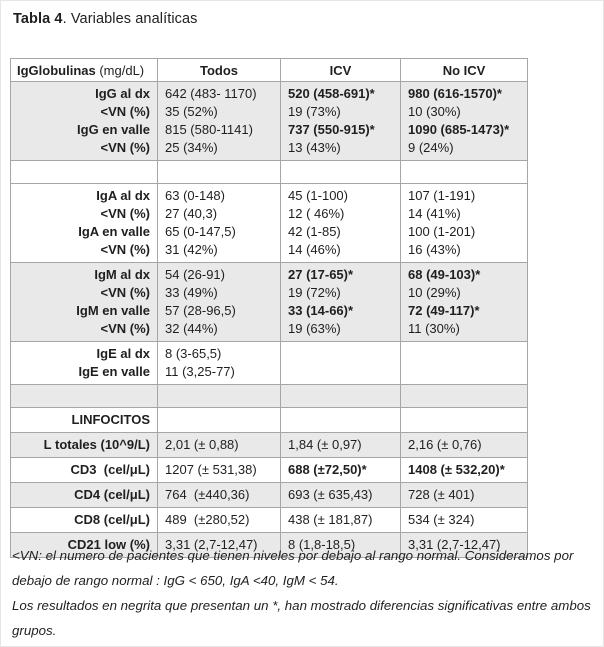 Image resolution: width=604 pixels, height=647 pixels. I want to click on cell-value: 11 (30%), so click(434, 328).